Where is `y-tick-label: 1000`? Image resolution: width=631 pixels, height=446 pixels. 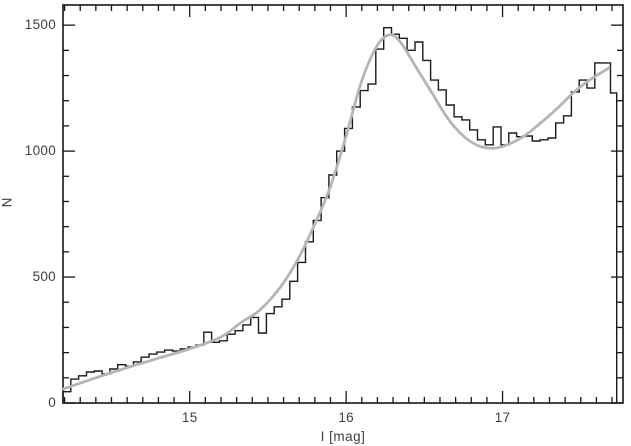 y-tick-label: 1000 is located at coordinates (40, 151).